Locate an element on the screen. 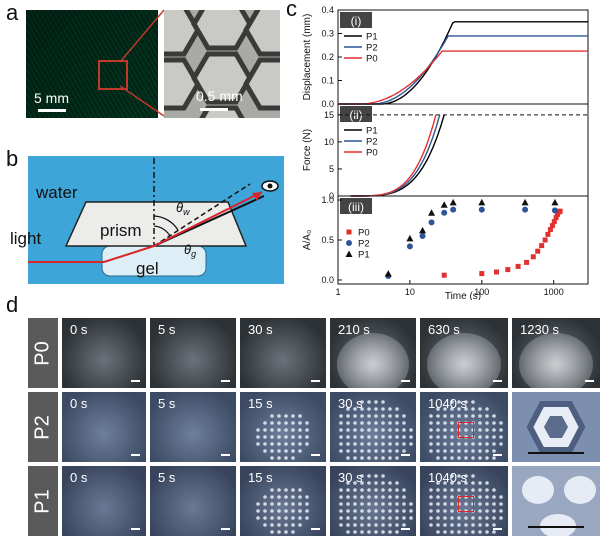 Image resolution: width=600 pixels, height=544 pixels. ytick-label: 0 is located at coordinates (331, 196).